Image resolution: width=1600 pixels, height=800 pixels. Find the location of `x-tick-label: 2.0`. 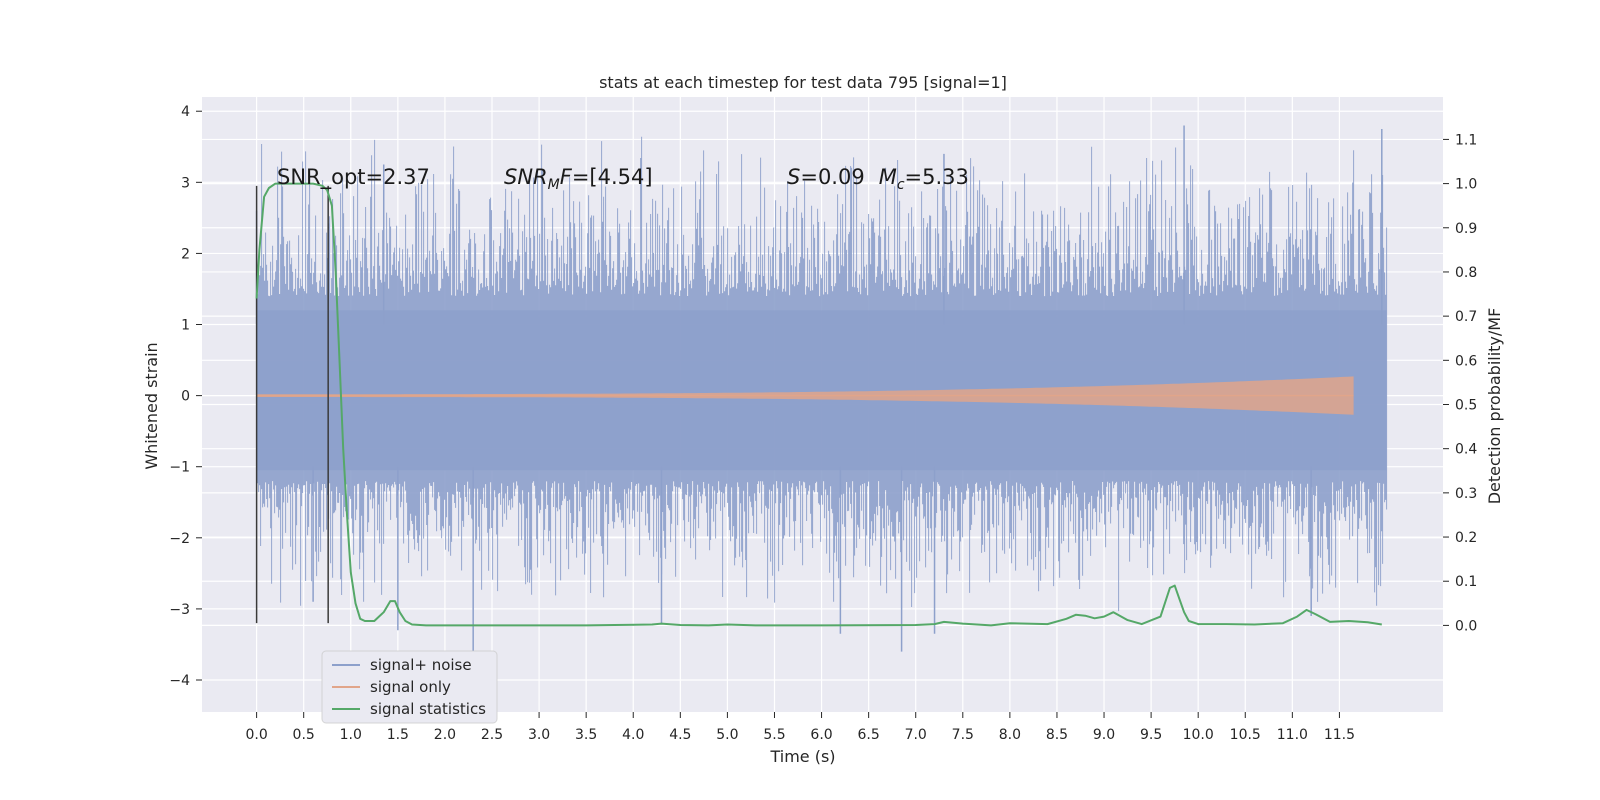

x-tick-label: 2.0 is located at coordinates (445, 735).